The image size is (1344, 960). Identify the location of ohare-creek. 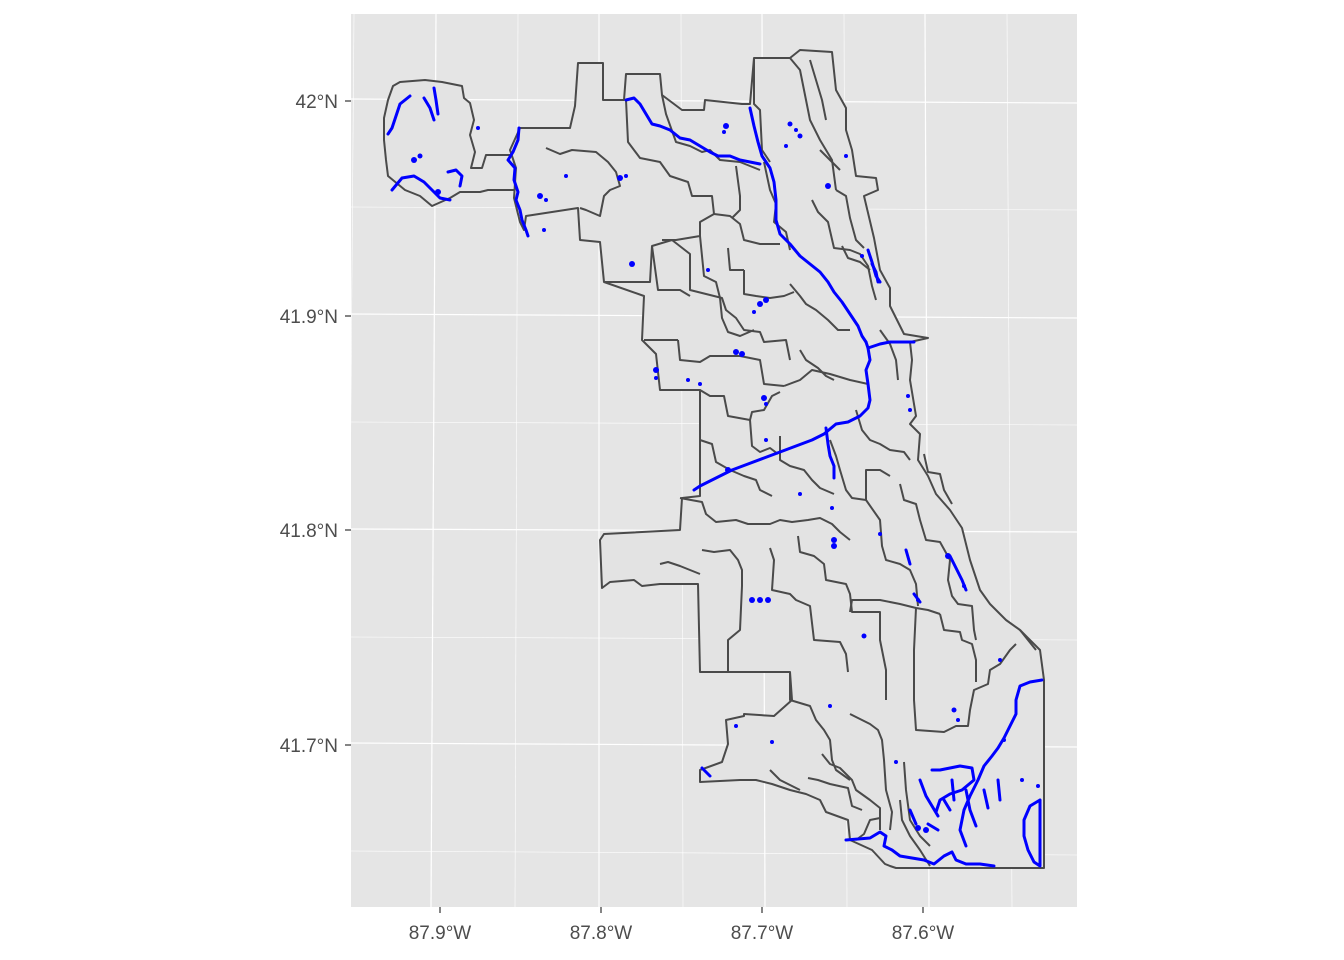
(421, 188).